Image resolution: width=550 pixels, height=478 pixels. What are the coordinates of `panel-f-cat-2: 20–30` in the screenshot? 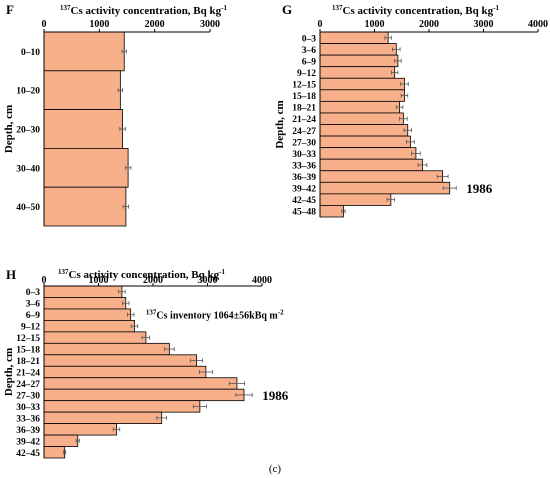 It's located at (28, 131).